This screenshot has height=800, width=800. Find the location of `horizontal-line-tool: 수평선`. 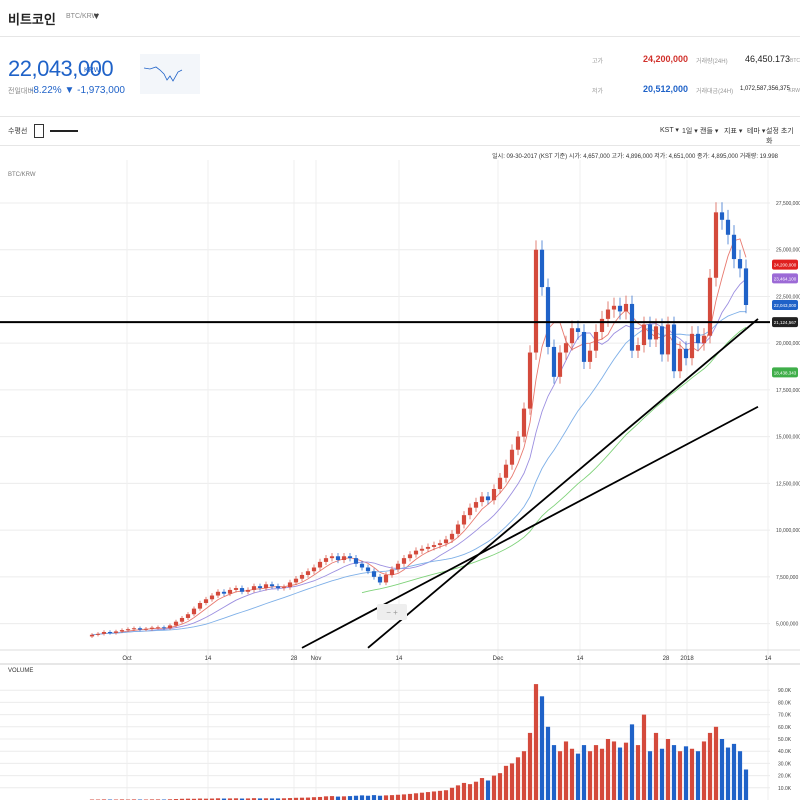

horizontal-line-tool: 수평선 is located at coordinates (18, 131).